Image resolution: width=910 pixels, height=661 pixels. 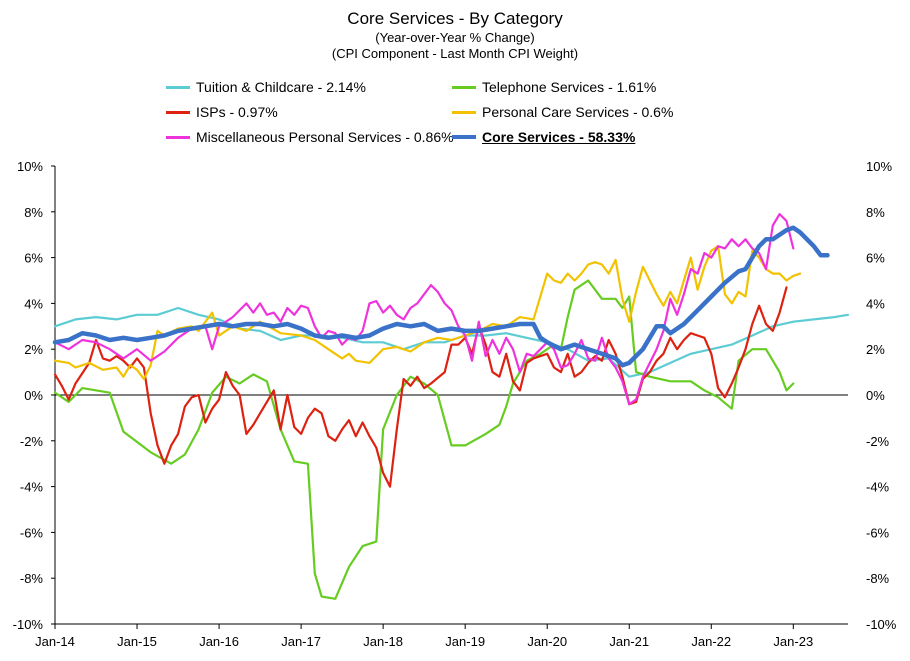 I want to click on y-tick-label-left: -6%, so click(x=32, y=532).